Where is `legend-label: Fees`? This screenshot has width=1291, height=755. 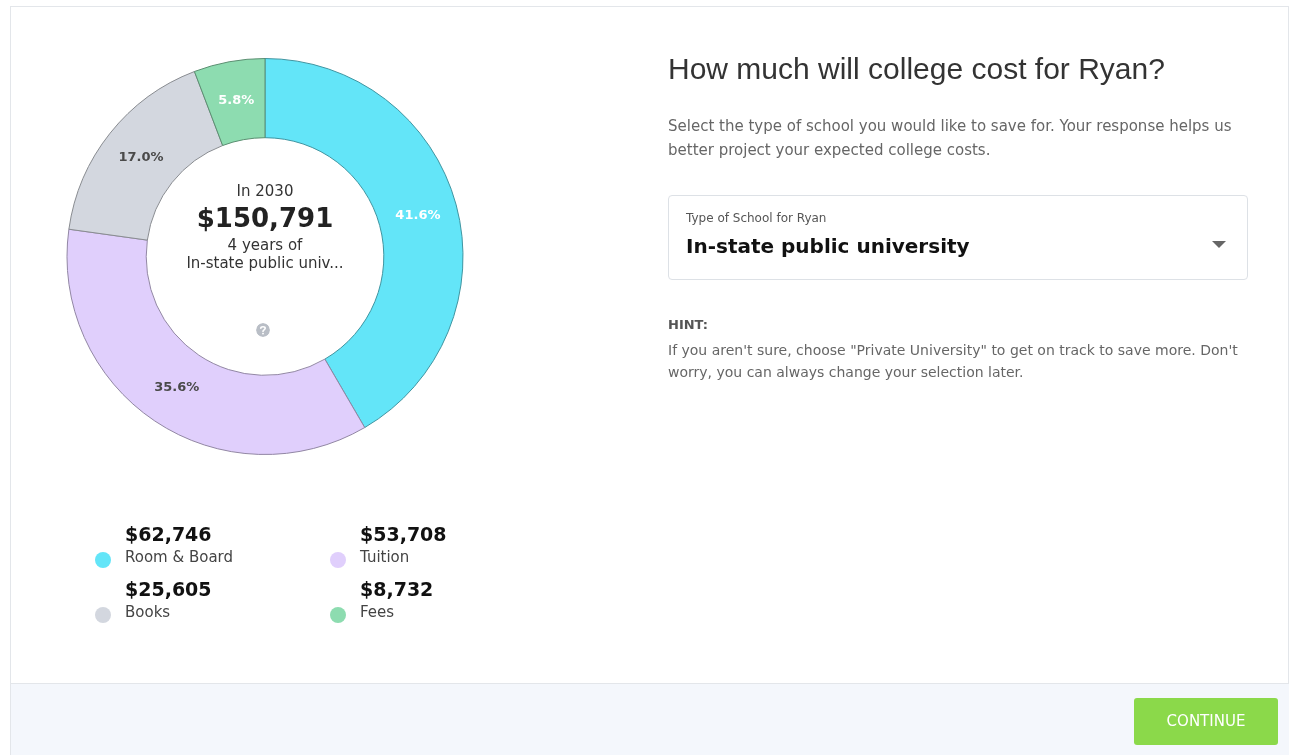
legend-label: Fees is located at coordinates (378, 612).